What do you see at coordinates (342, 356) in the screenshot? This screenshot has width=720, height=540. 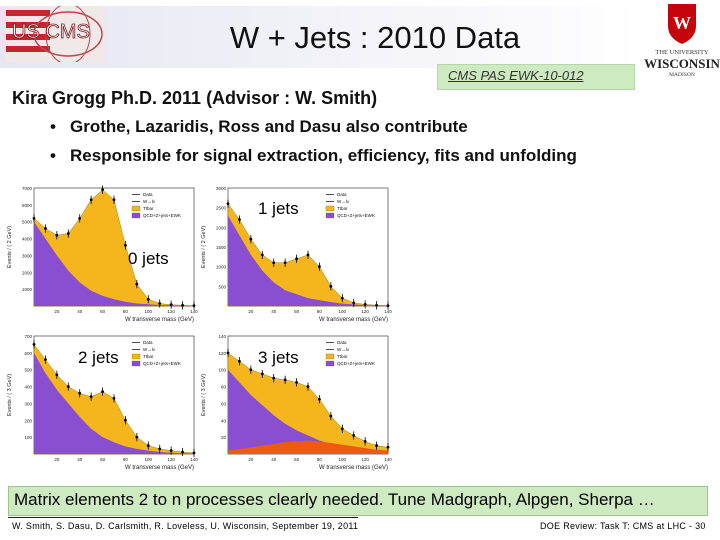 I see `legend-label: Ttbar` at bounding box center [342, 356].